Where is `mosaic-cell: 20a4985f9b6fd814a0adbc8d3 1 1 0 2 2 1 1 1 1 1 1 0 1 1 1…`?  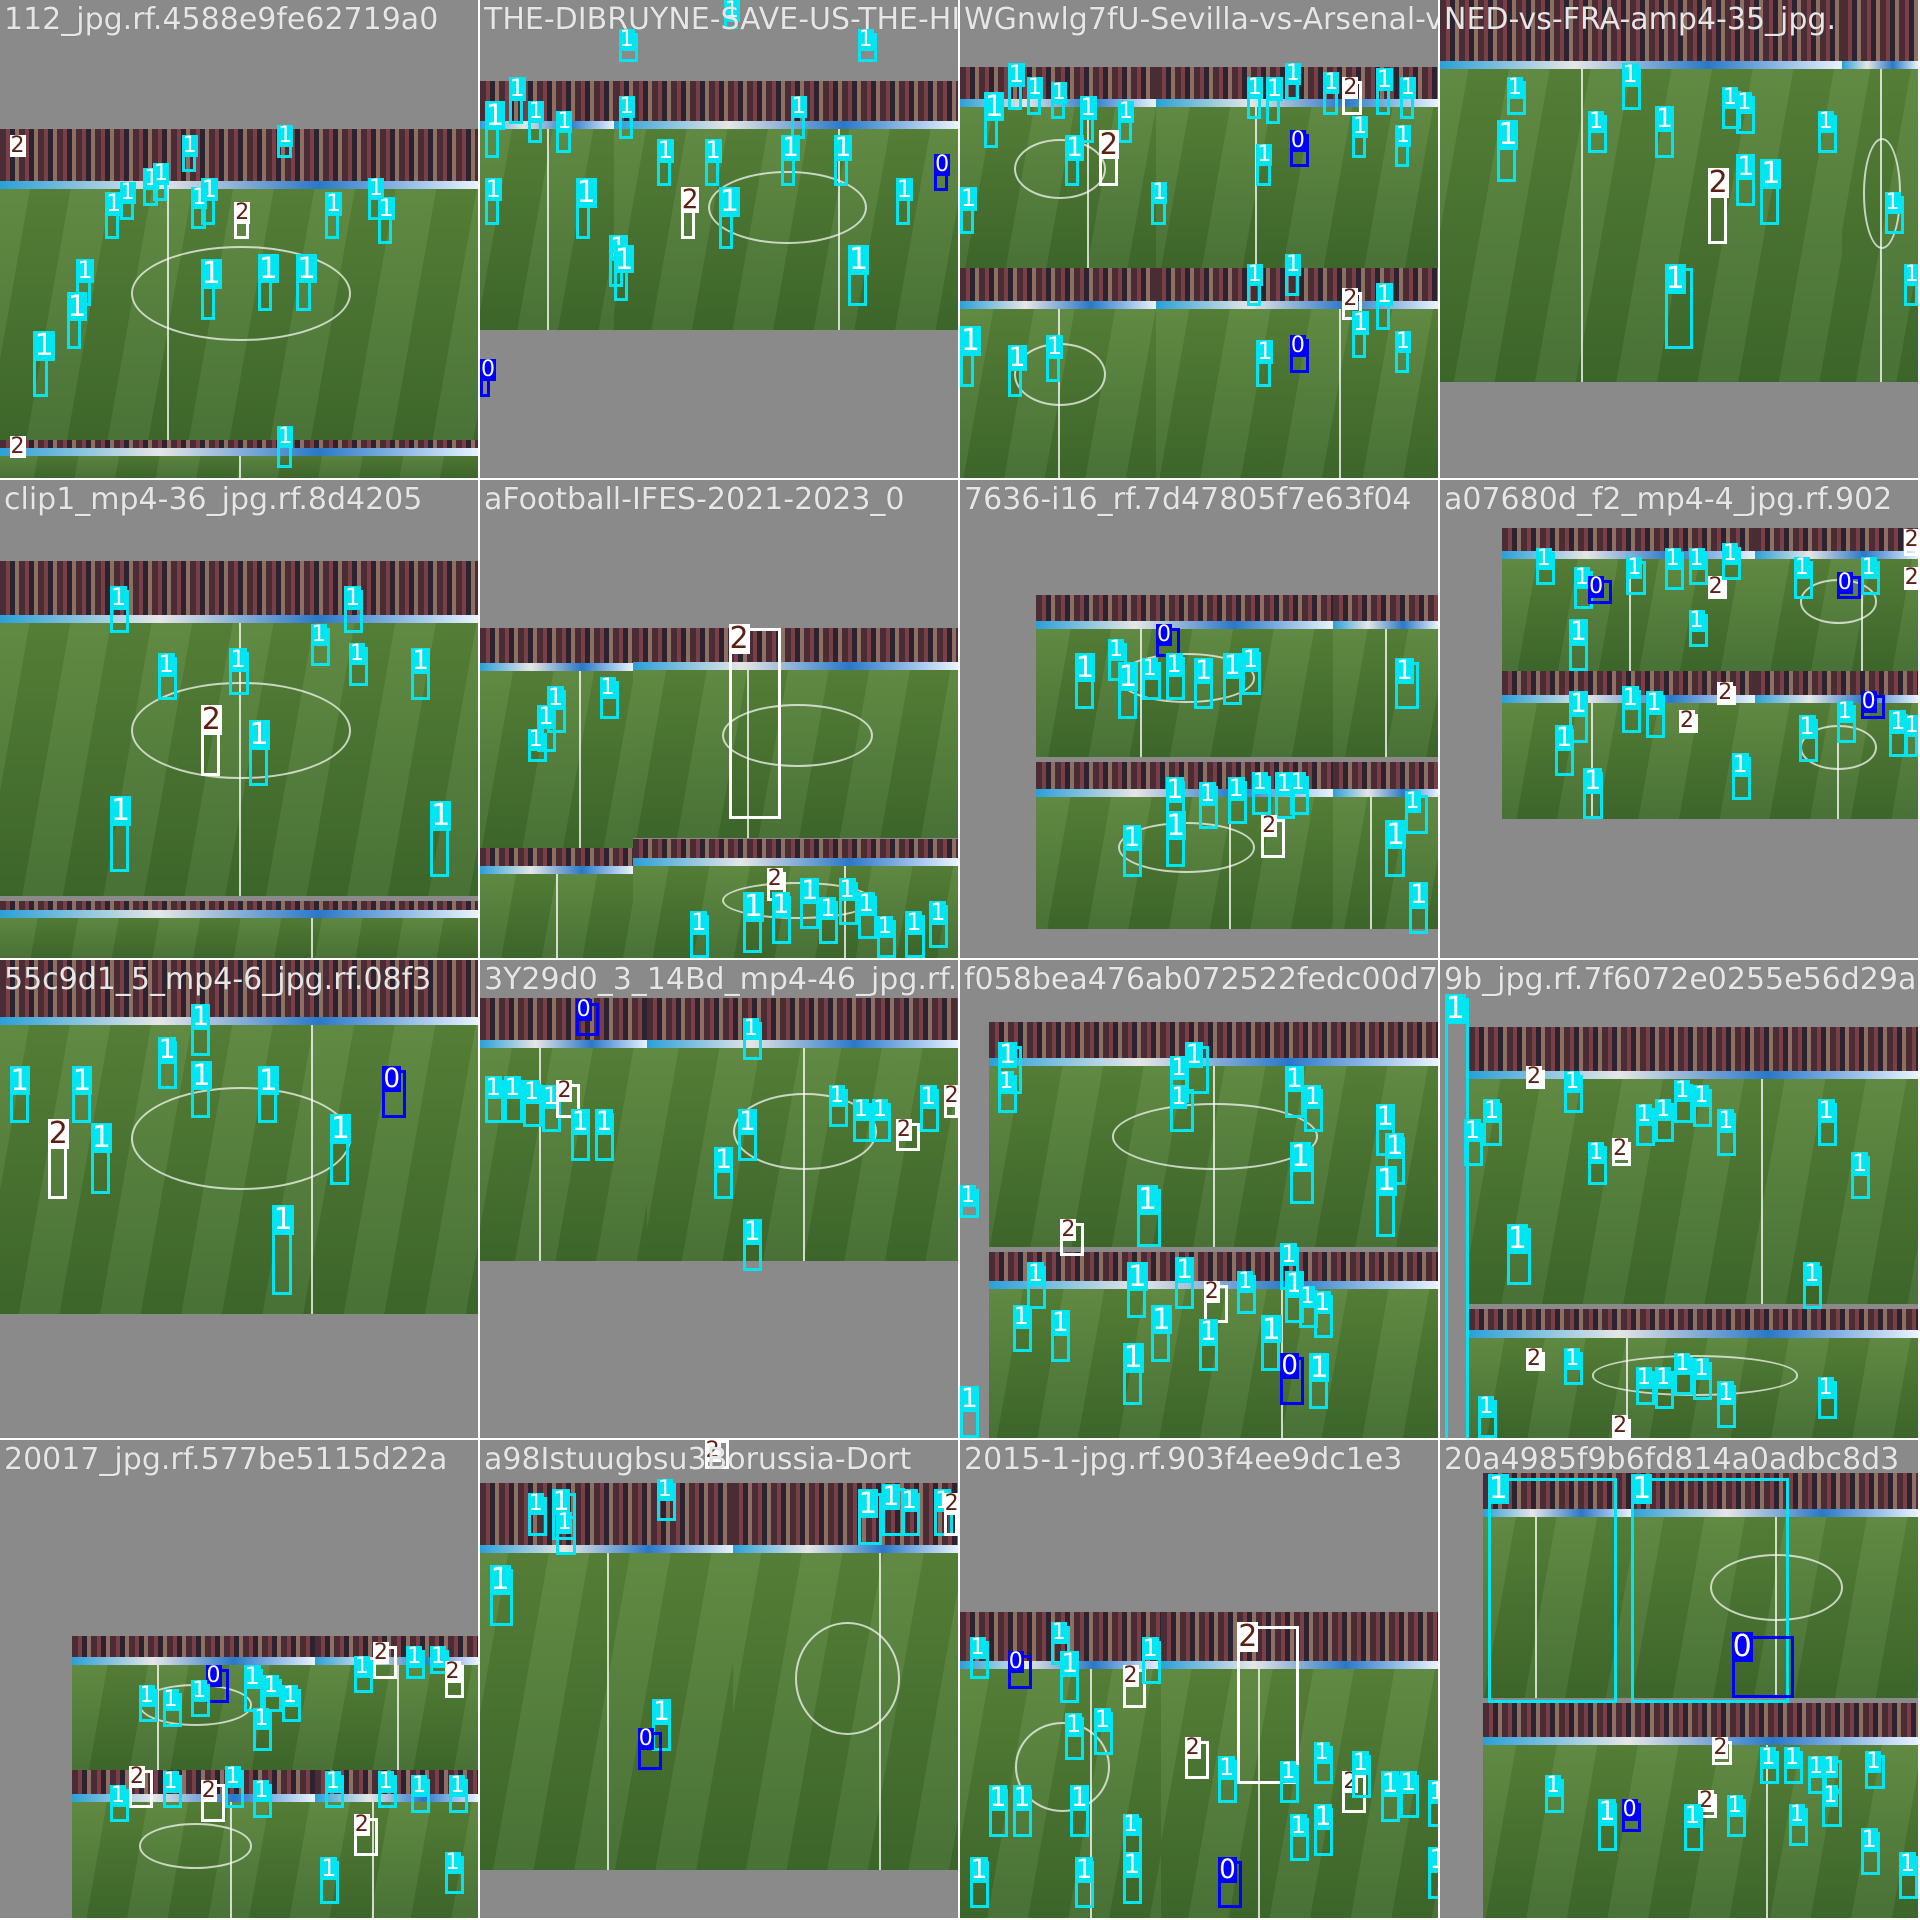 mosaic-cell: 20a4985f9b6fd814a0adbc8d3 1 1 0 2 2 1 1 1 1 1 1 0 1 1 1… is located at coordinates (1679, 1679).